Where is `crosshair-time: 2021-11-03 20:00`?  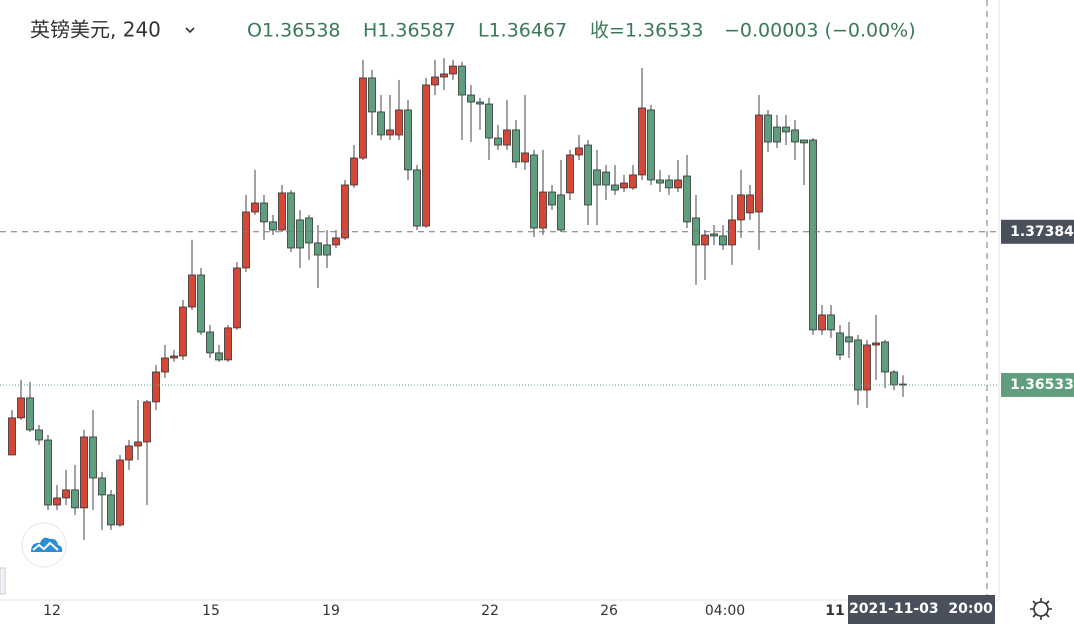 crosshair-time: 2021-11-03 20:00 is located at coordinates (921, 609).